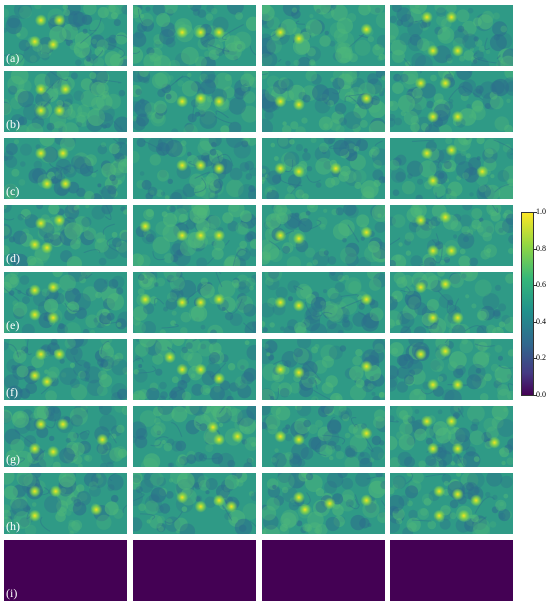  I want to click on field-panel-a-1: (a), so click(65, 35).